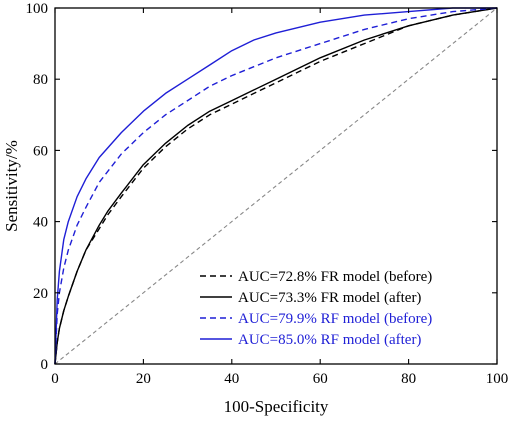 The height and width of the screenshot is (421, 512). Describe the element at coordinates (320, 379) in the screenshot. I see `x-tick-label: 60` at that location.